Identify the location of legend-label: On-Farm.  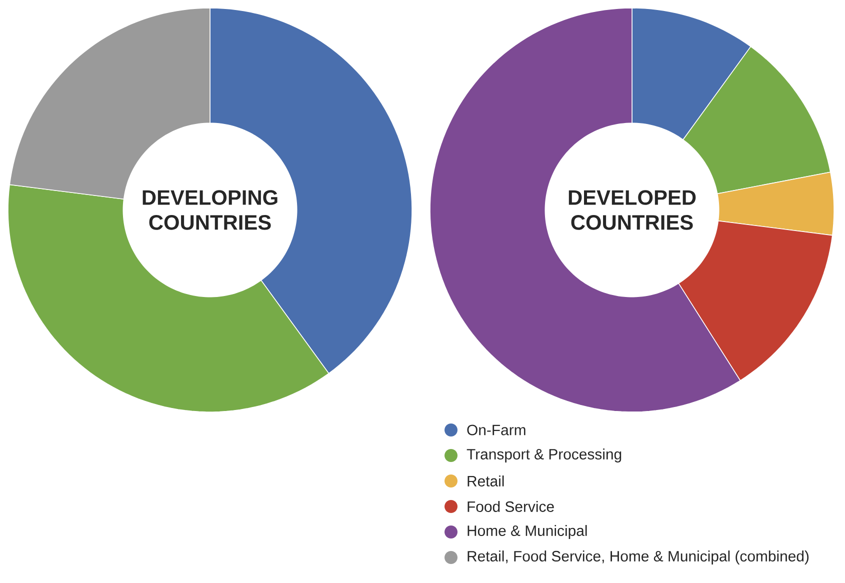
(496, 430).